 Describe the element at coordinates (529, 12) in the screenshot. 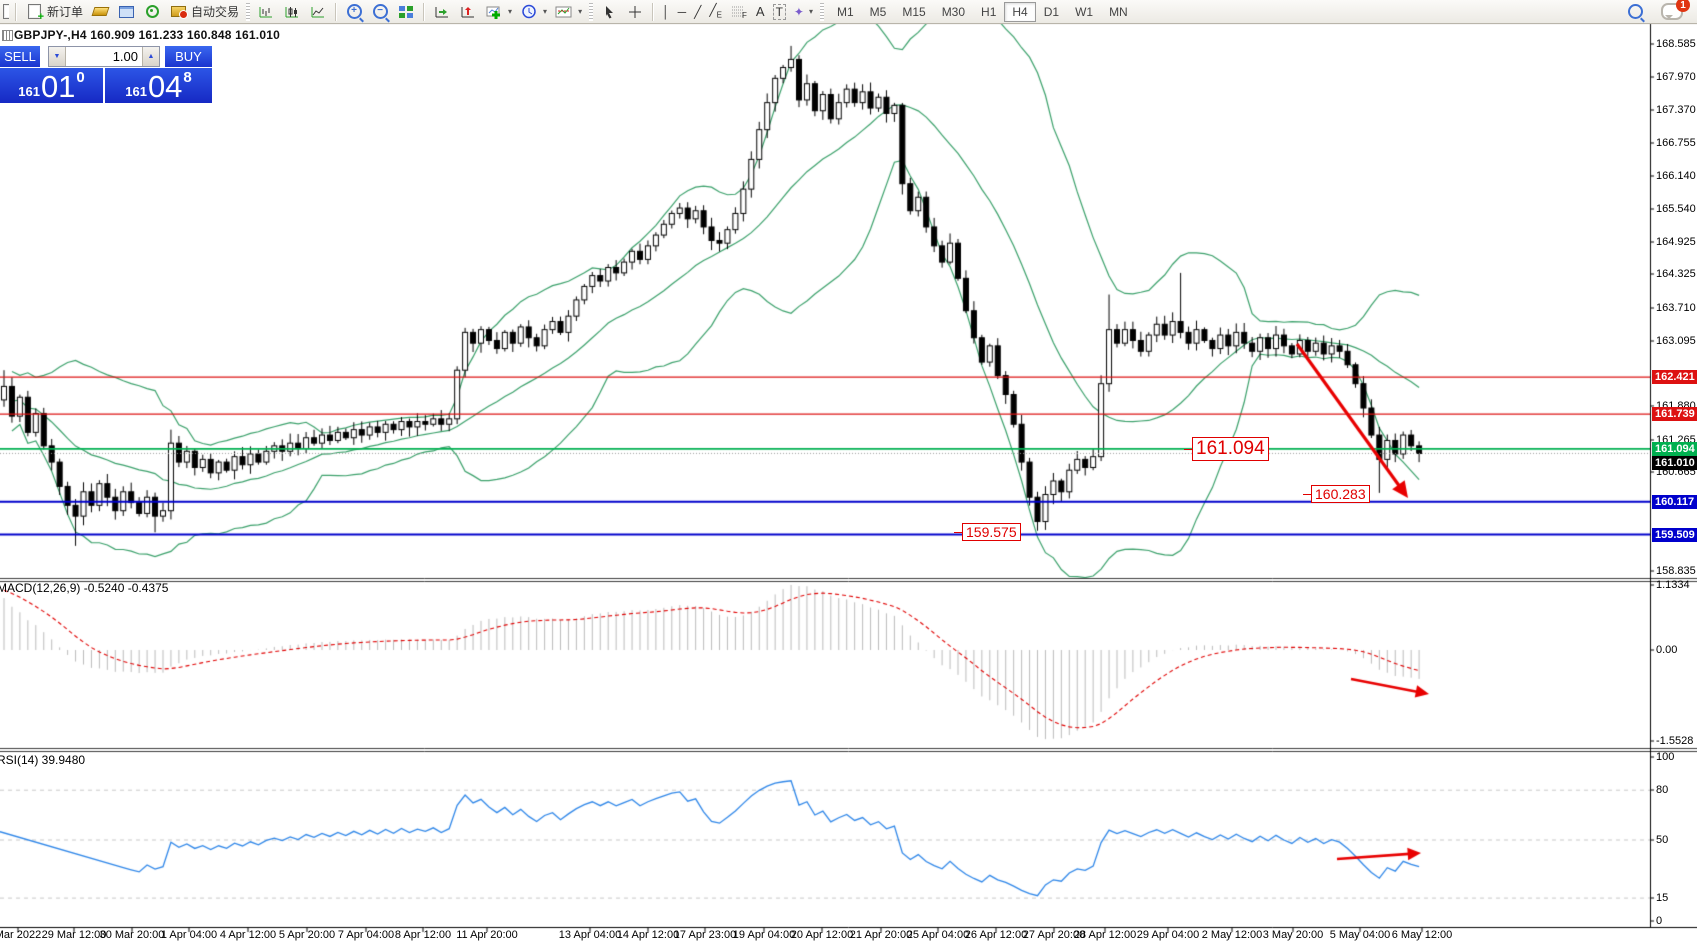

I see `clock-icon` at that location.